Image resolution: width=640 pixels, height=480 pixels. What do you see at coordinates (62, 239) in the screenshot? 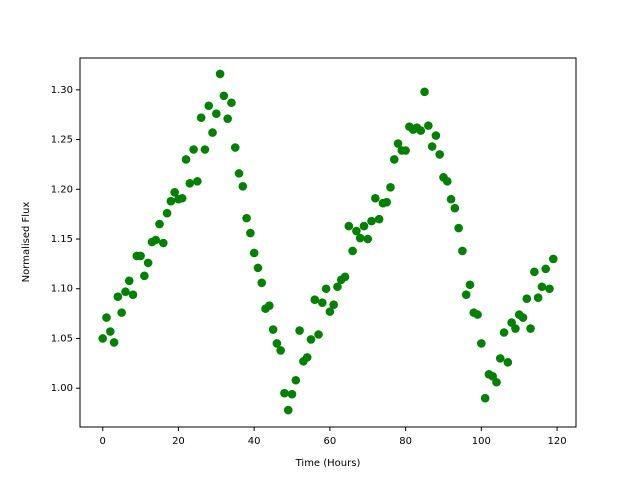
I see `y-tick-label: 1.15` at bounding box center [62, 239].